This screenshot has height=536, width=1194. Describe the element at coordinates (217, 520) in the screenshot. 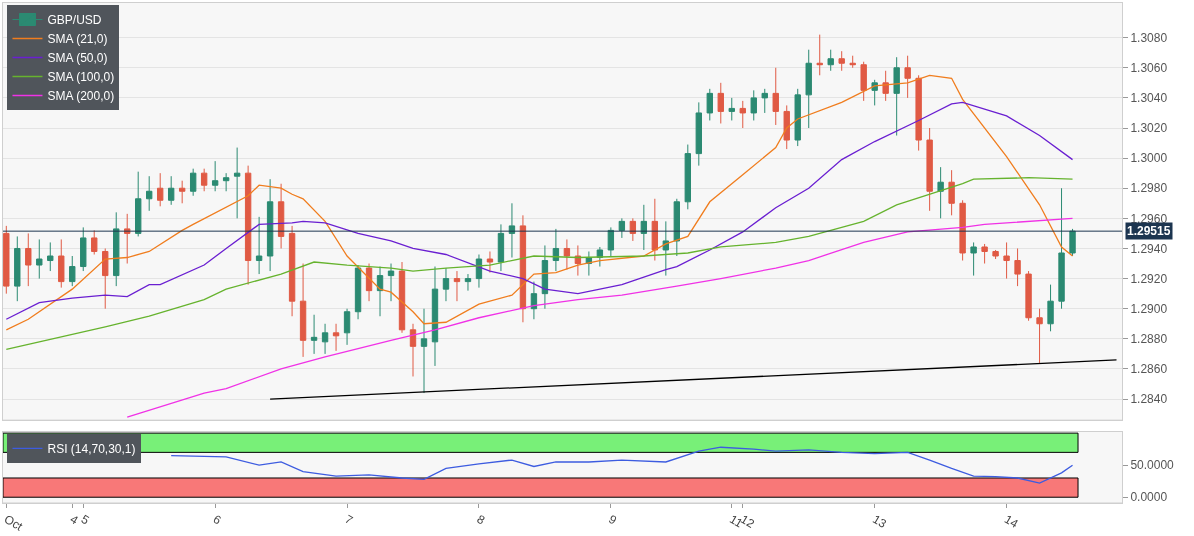

I see `x-tick-label: 6` at that location.